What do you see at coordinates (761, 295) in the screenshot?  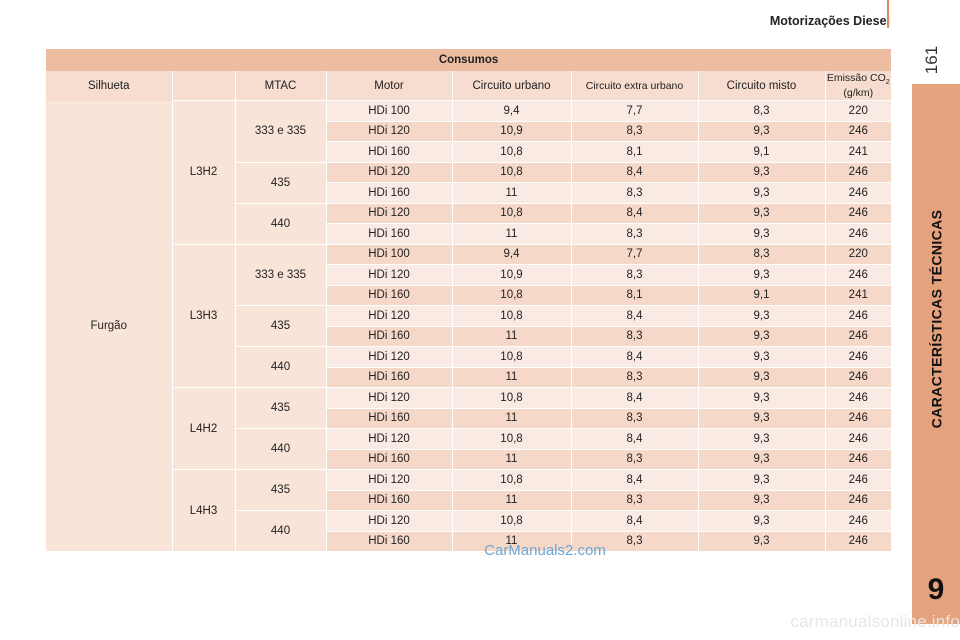 I see `cell-misto: 9,1` at bounding box center [761, 295].